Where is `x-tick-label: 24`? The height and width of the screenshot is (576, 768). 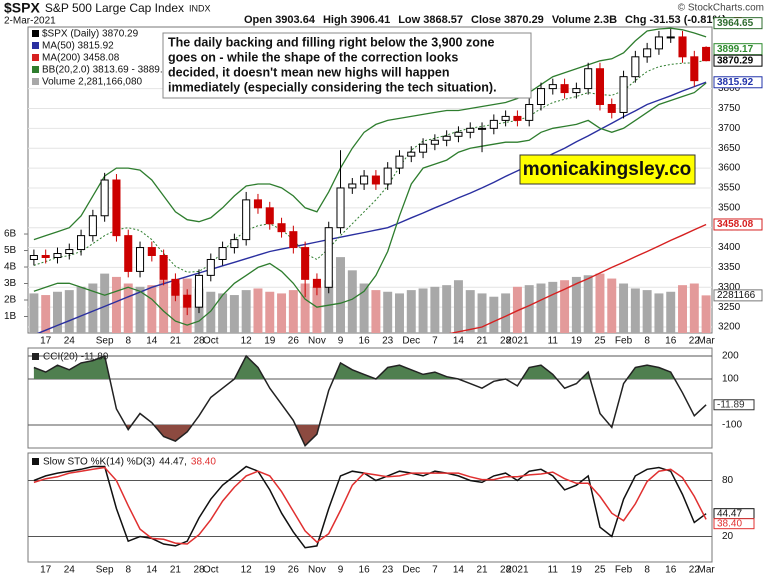 x-tick-label: 24 is located at coordinates (70, 570).